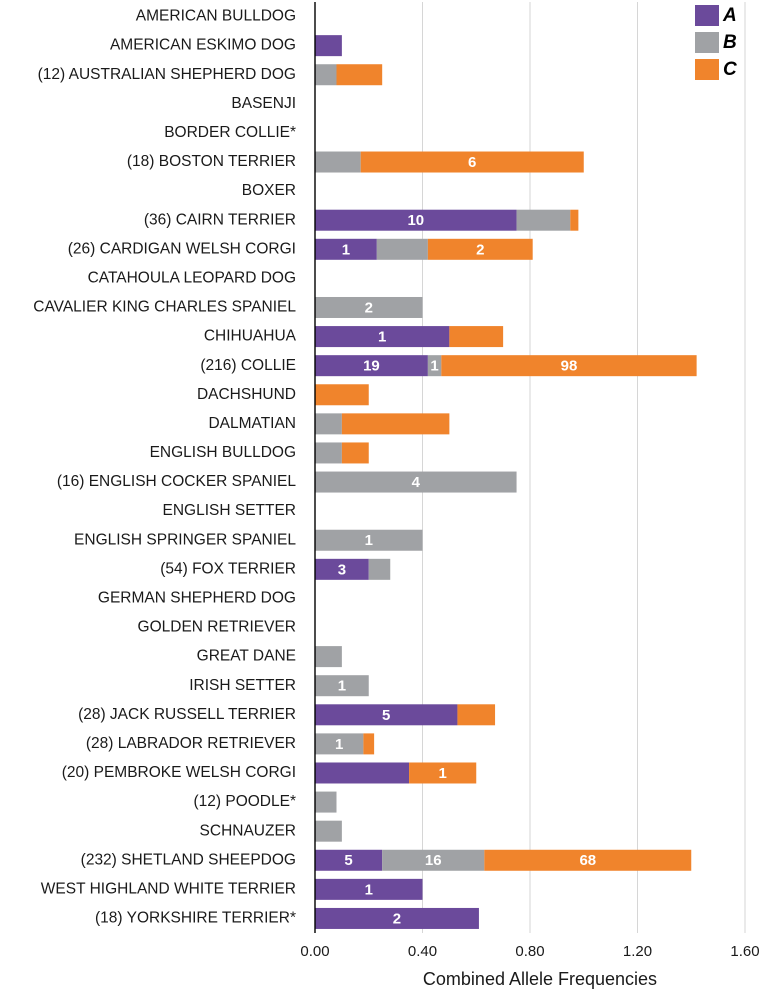 This screenshot has height=993, width=761. Describe the element at coordinates (707, 69) in the screenshot. I see `legend-swatch-c` at that location.